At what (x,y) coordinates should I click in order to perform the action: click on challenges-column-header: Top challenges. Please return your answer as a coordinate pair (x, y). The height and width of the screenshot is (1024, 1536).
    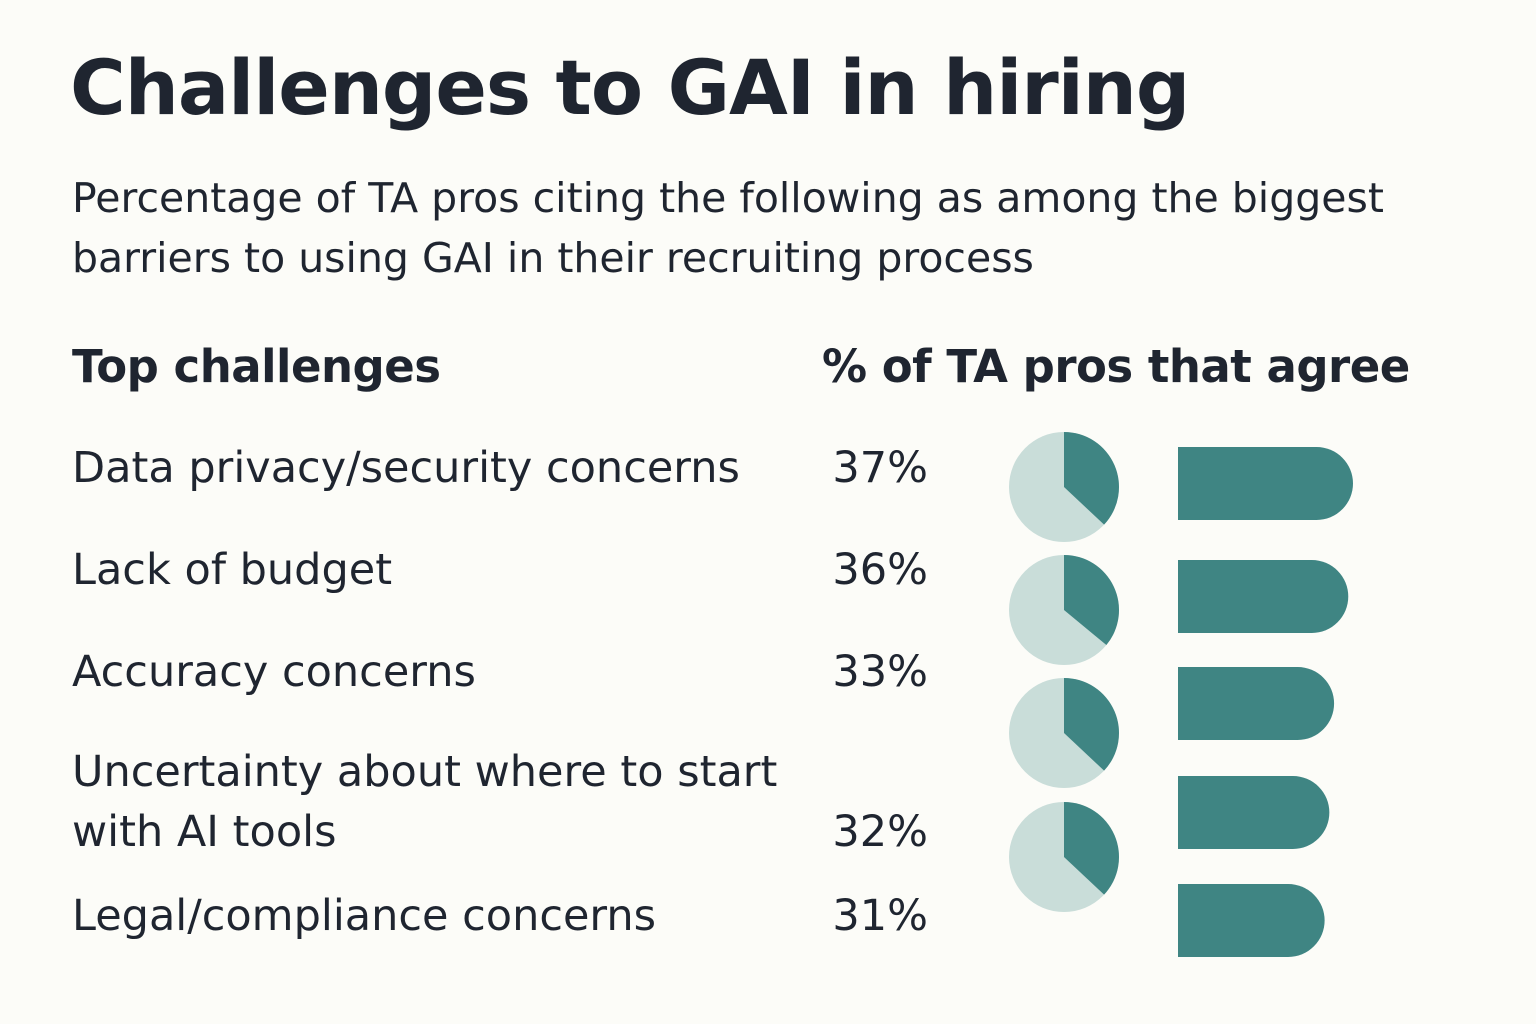
    Looking at the image, I should click on (256, 366).